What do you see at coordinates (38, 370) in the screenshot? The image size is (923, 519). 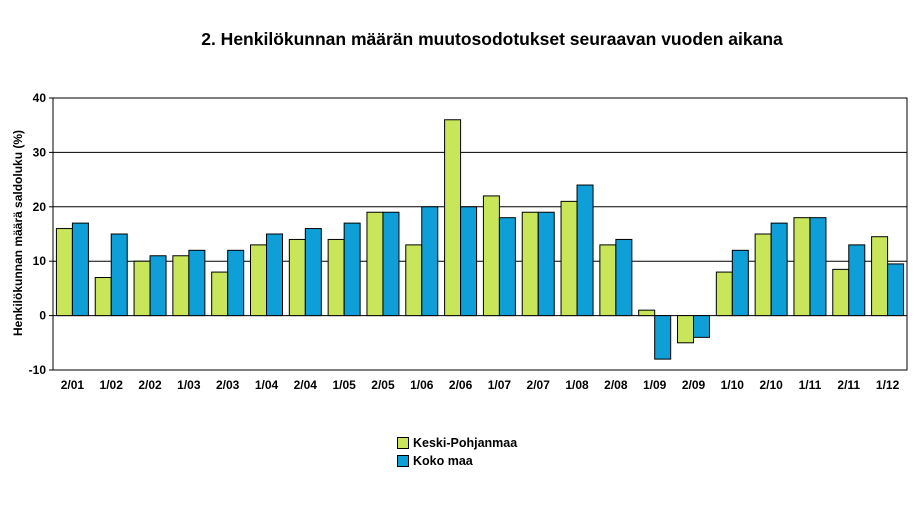 I see `y-tick-label: -10` at bounding box center [38, 370].